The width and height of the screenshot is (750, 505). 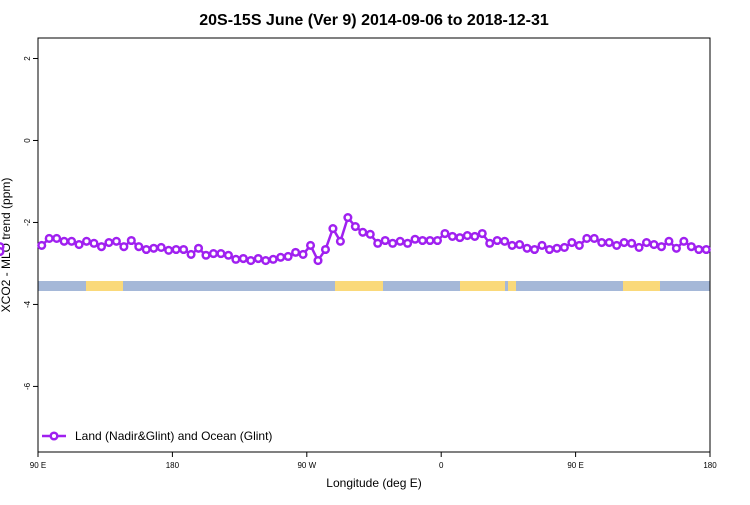 I want to click on x-axis-label: Longitude (deg E), so click(x=373, y=483).